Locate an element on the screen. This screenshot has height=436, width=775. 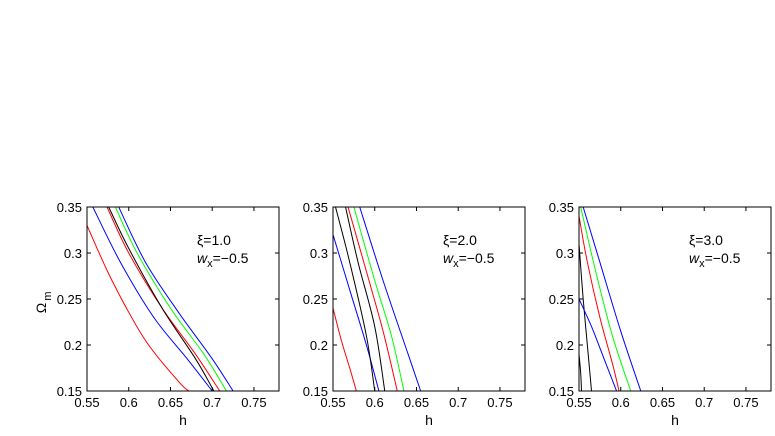
y-axis-label: Ωm is located at coordinates (43, 302).